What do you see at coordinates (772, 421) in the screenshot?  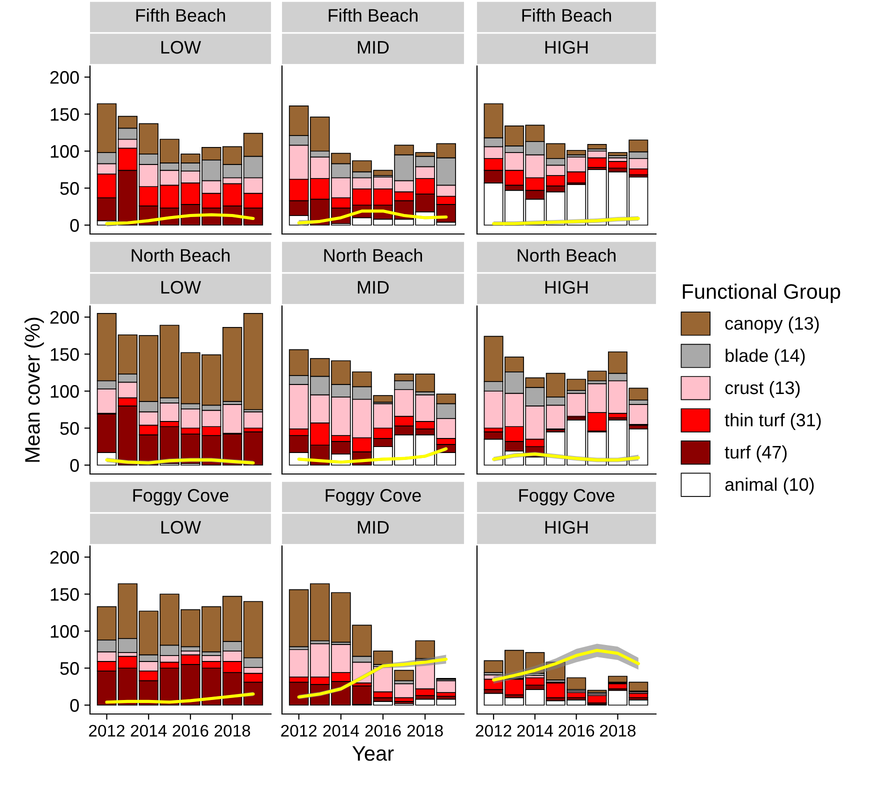 I see `legend-label: thin turf (31)` at bounding box center [772, 421].